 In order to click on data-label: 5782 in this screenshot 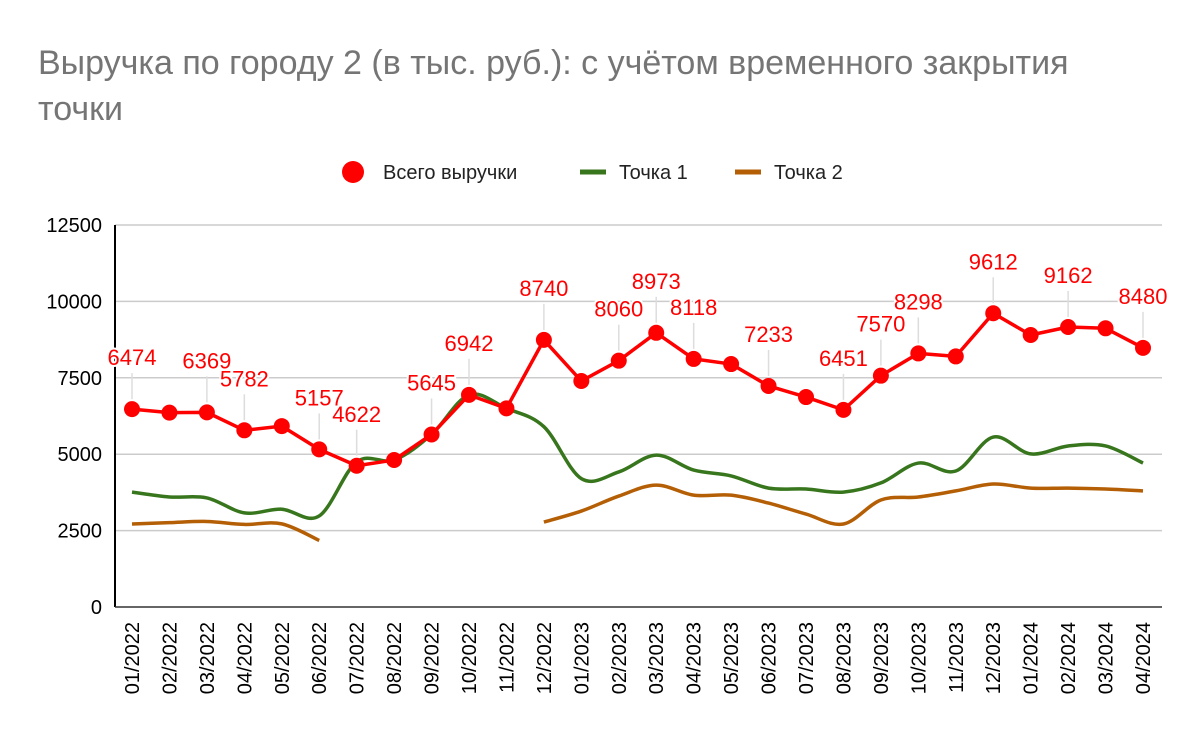, I will do `click(244, 378)`.